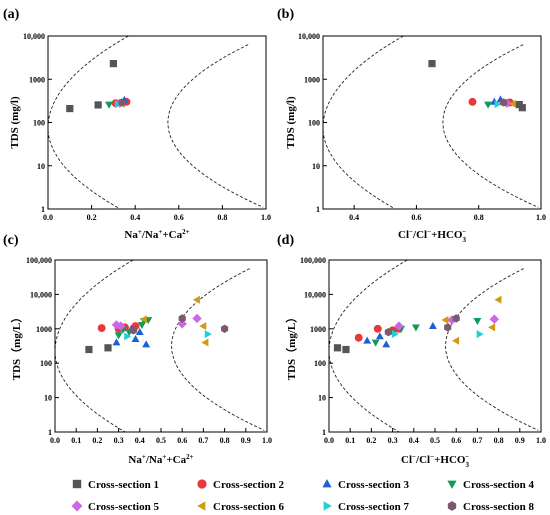 The image size is (550, 515). What do you see at coordinates (156, 234) in the screenshot?
I see `x-axis-label: Na+/Na++Ca2+` at bounding box center [156, 234].